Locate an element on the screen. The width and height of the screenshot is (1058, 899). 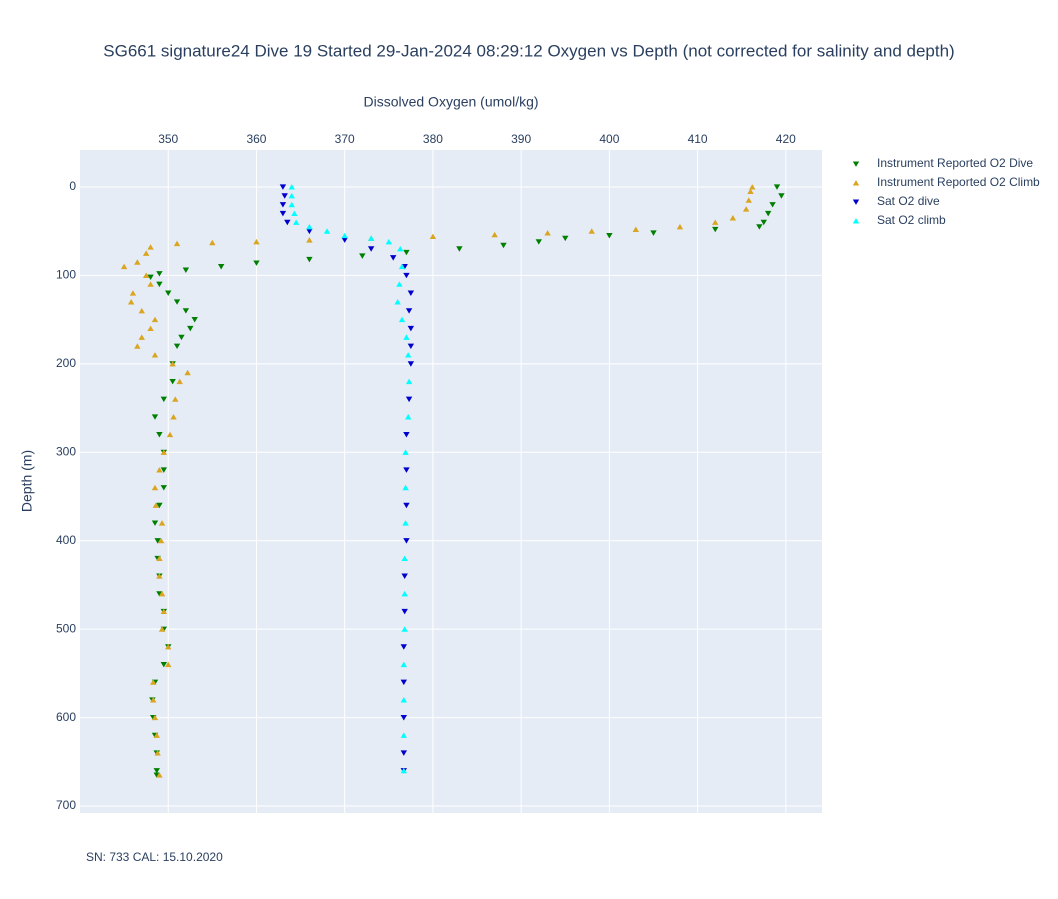
y-tick-label: 700 is located at coordinates (66, 805).